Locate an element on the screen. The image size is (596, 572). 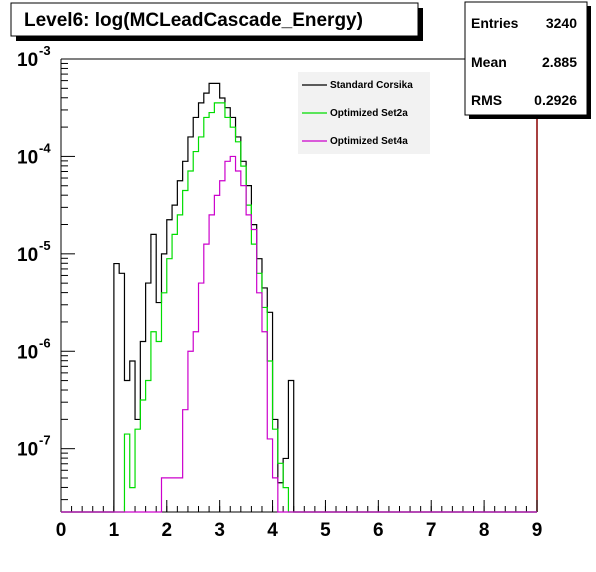
y-tick-exponent: -4 is located at coordinates (45, 147).